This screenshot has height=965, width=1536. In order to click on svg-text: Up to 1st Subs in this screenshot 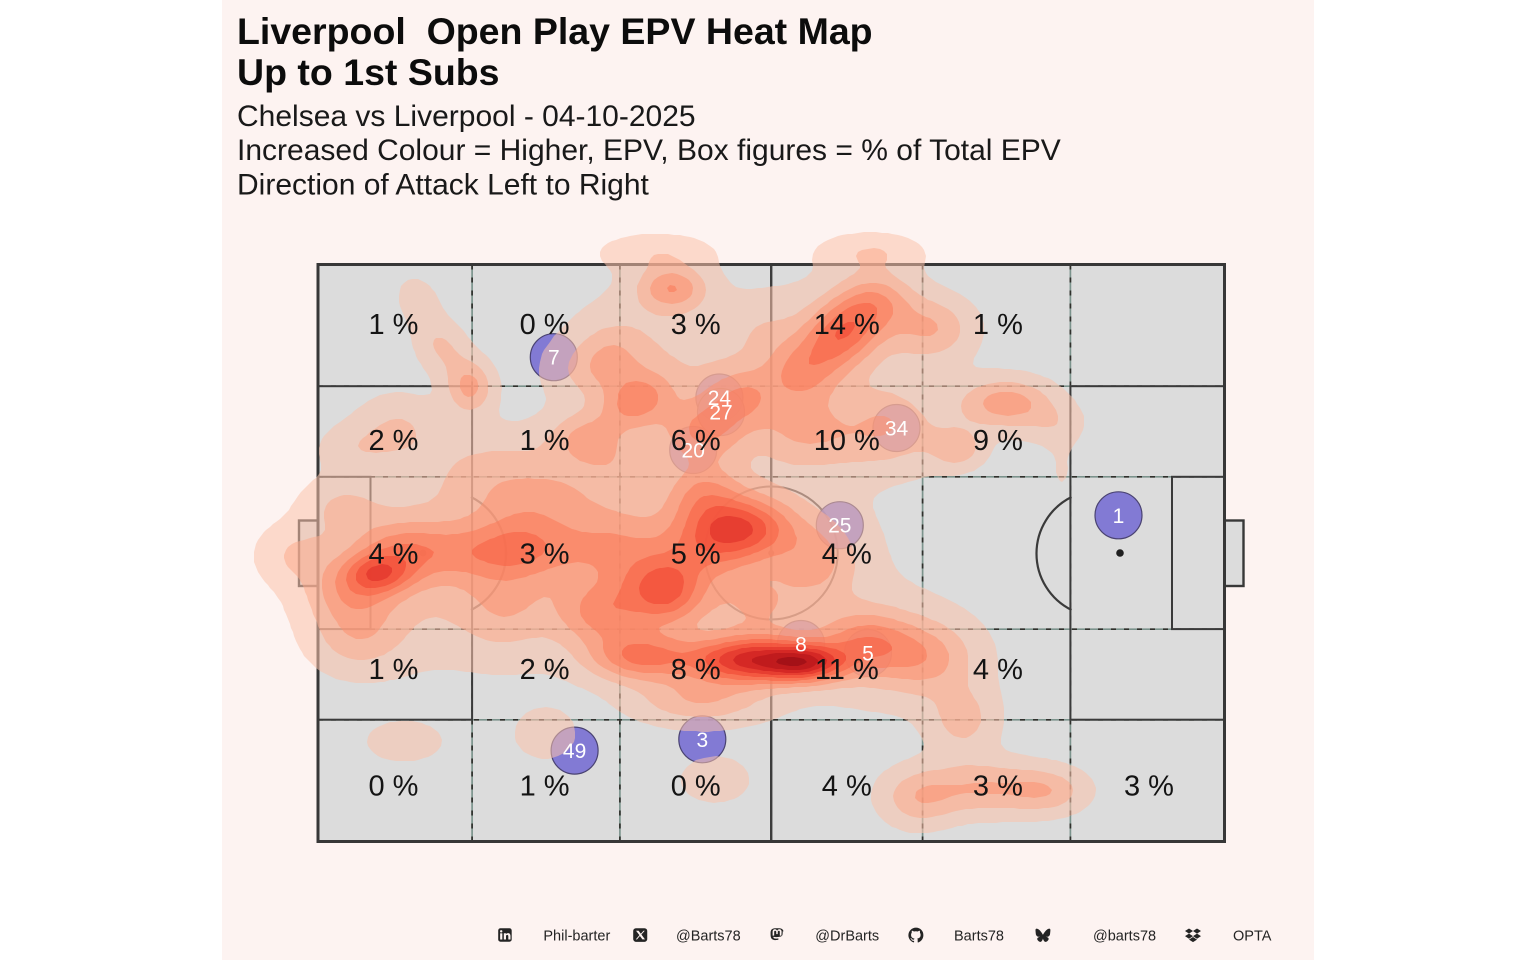, I will do `click(368, 72)`.